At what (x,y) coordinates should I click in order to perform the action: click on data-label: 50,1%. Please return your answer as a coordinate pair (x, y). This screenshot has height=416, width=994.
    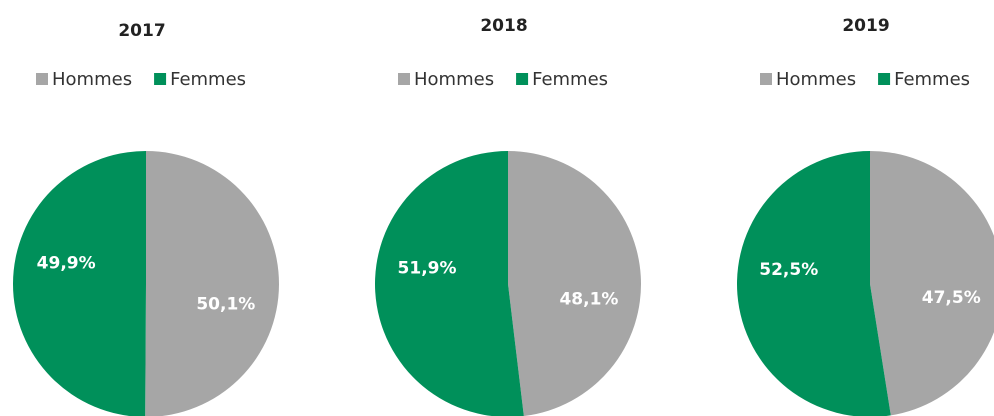
    Looking at the image, I should click on (225, 305).